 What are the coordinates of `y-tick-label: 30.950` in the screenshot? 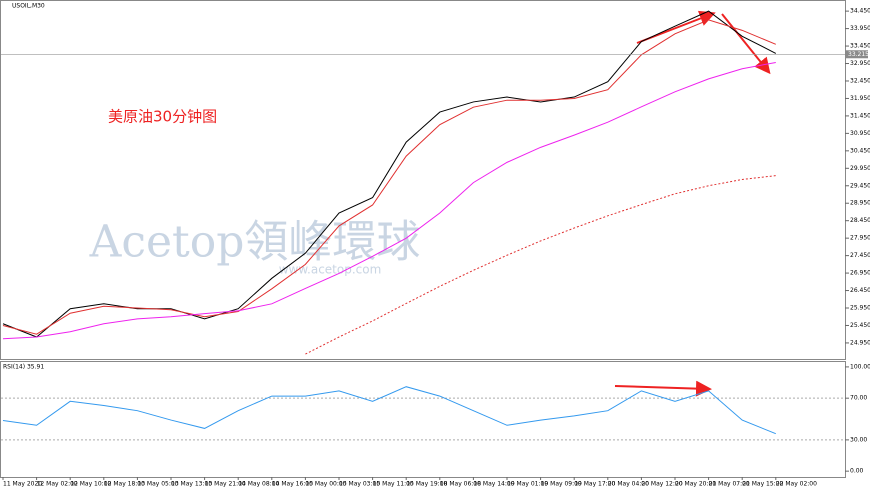 It's located at (860, 133).